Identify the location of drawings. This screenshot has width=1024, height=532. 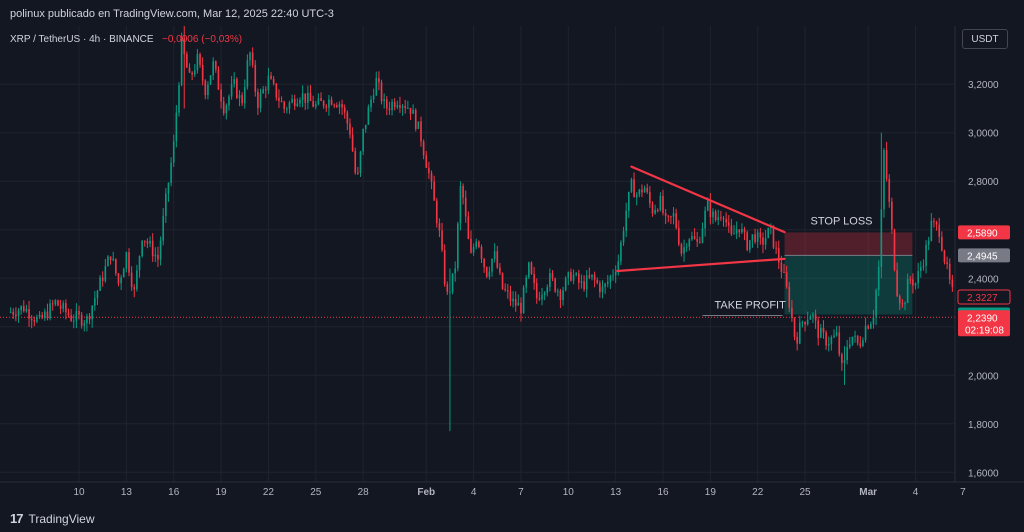
(701, 219).